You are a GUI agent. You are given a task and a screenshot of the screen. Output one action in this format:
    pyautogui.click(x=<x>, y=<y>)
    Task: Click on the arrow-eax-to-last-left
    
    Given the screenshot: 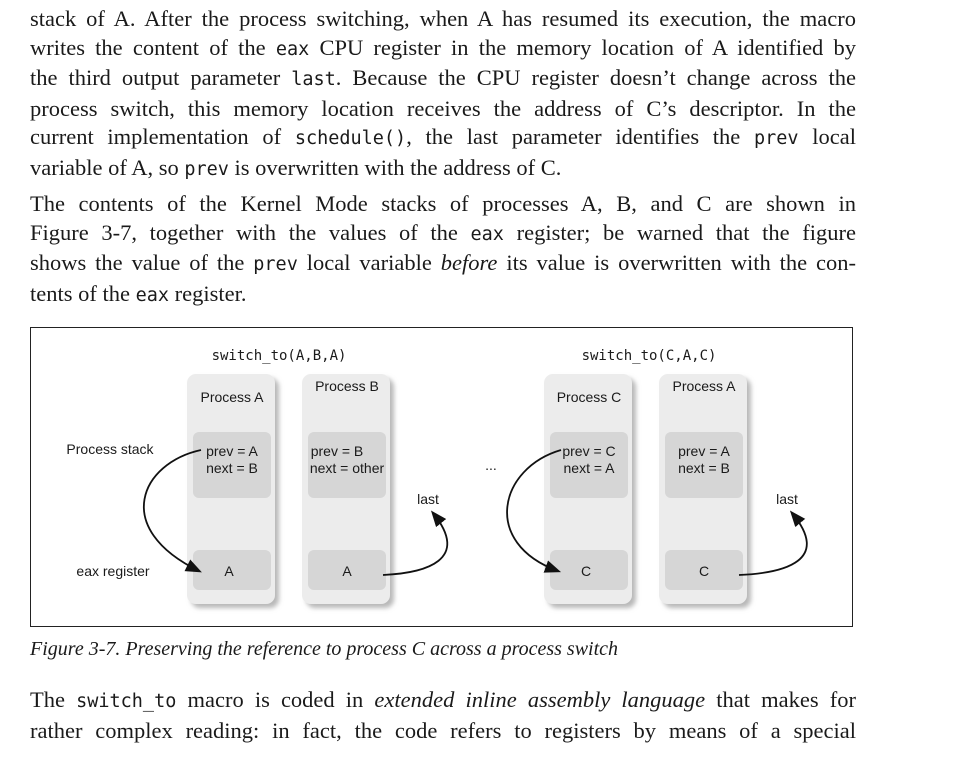 What is the action you would take?
    pyautogui.click(x=415, y=543)
    